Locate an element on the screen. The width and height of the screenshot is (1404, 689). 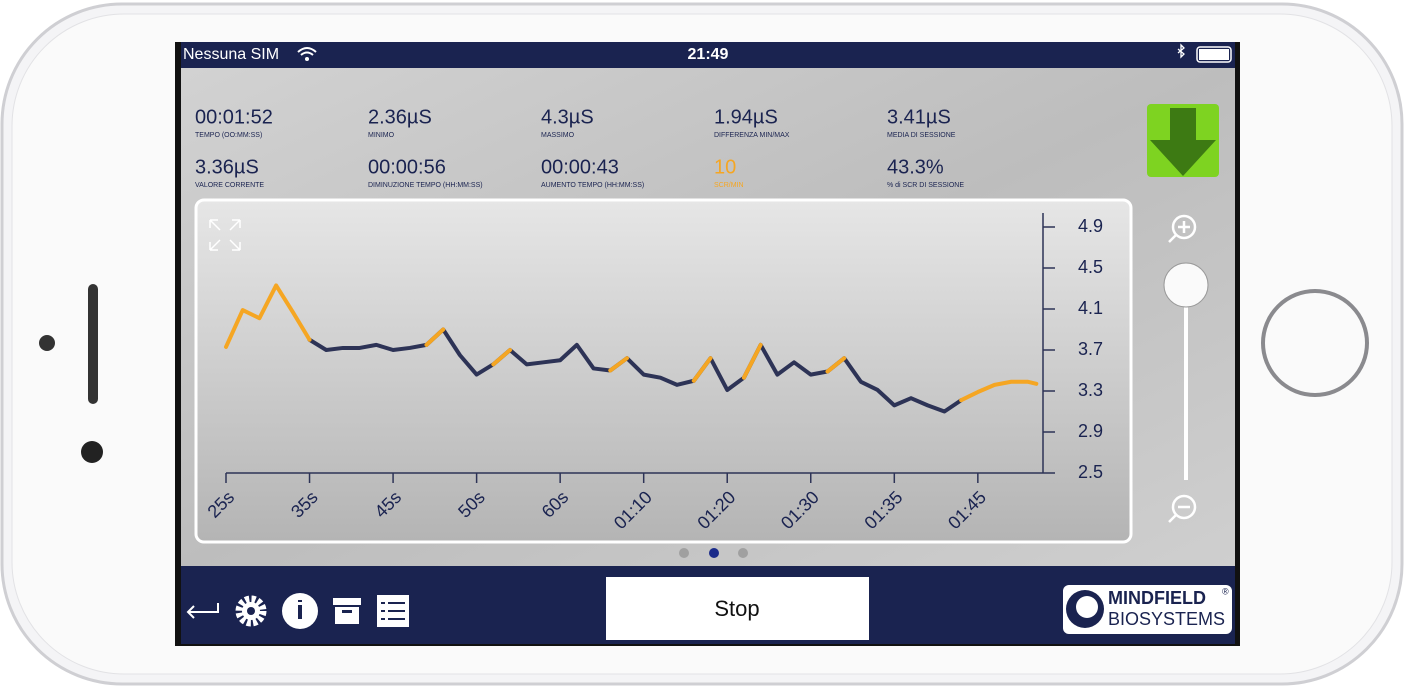
clock: 21:49 is located at coordinates (708, 54).